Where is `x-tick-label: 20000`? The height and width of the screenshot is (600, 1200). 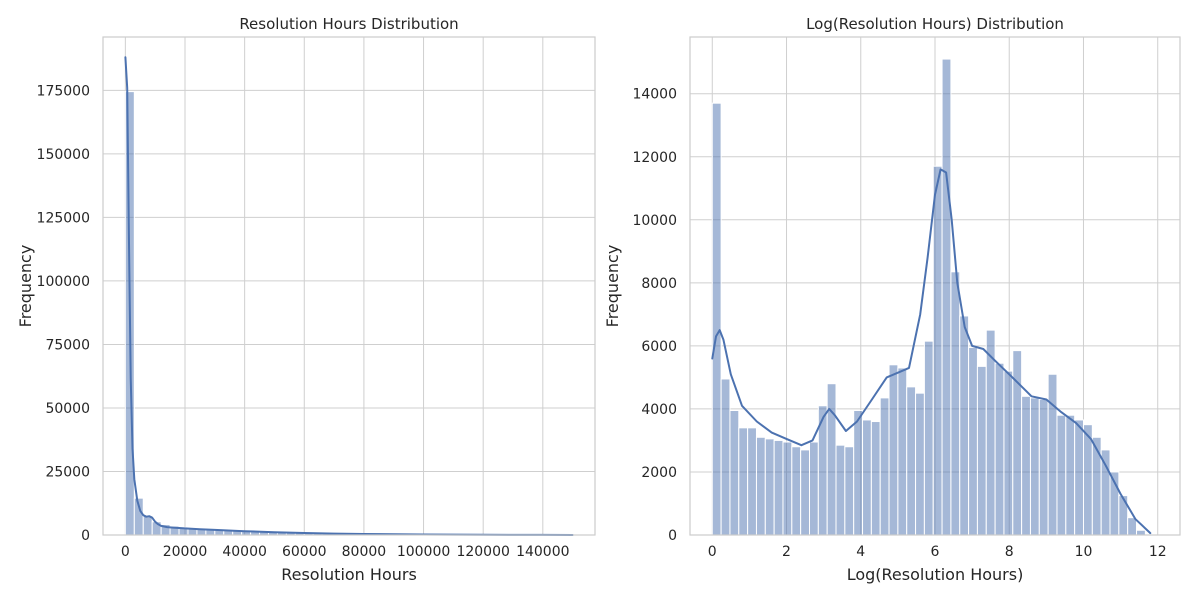 x-tick-label: 20000 is located at coordinates (185, 552).